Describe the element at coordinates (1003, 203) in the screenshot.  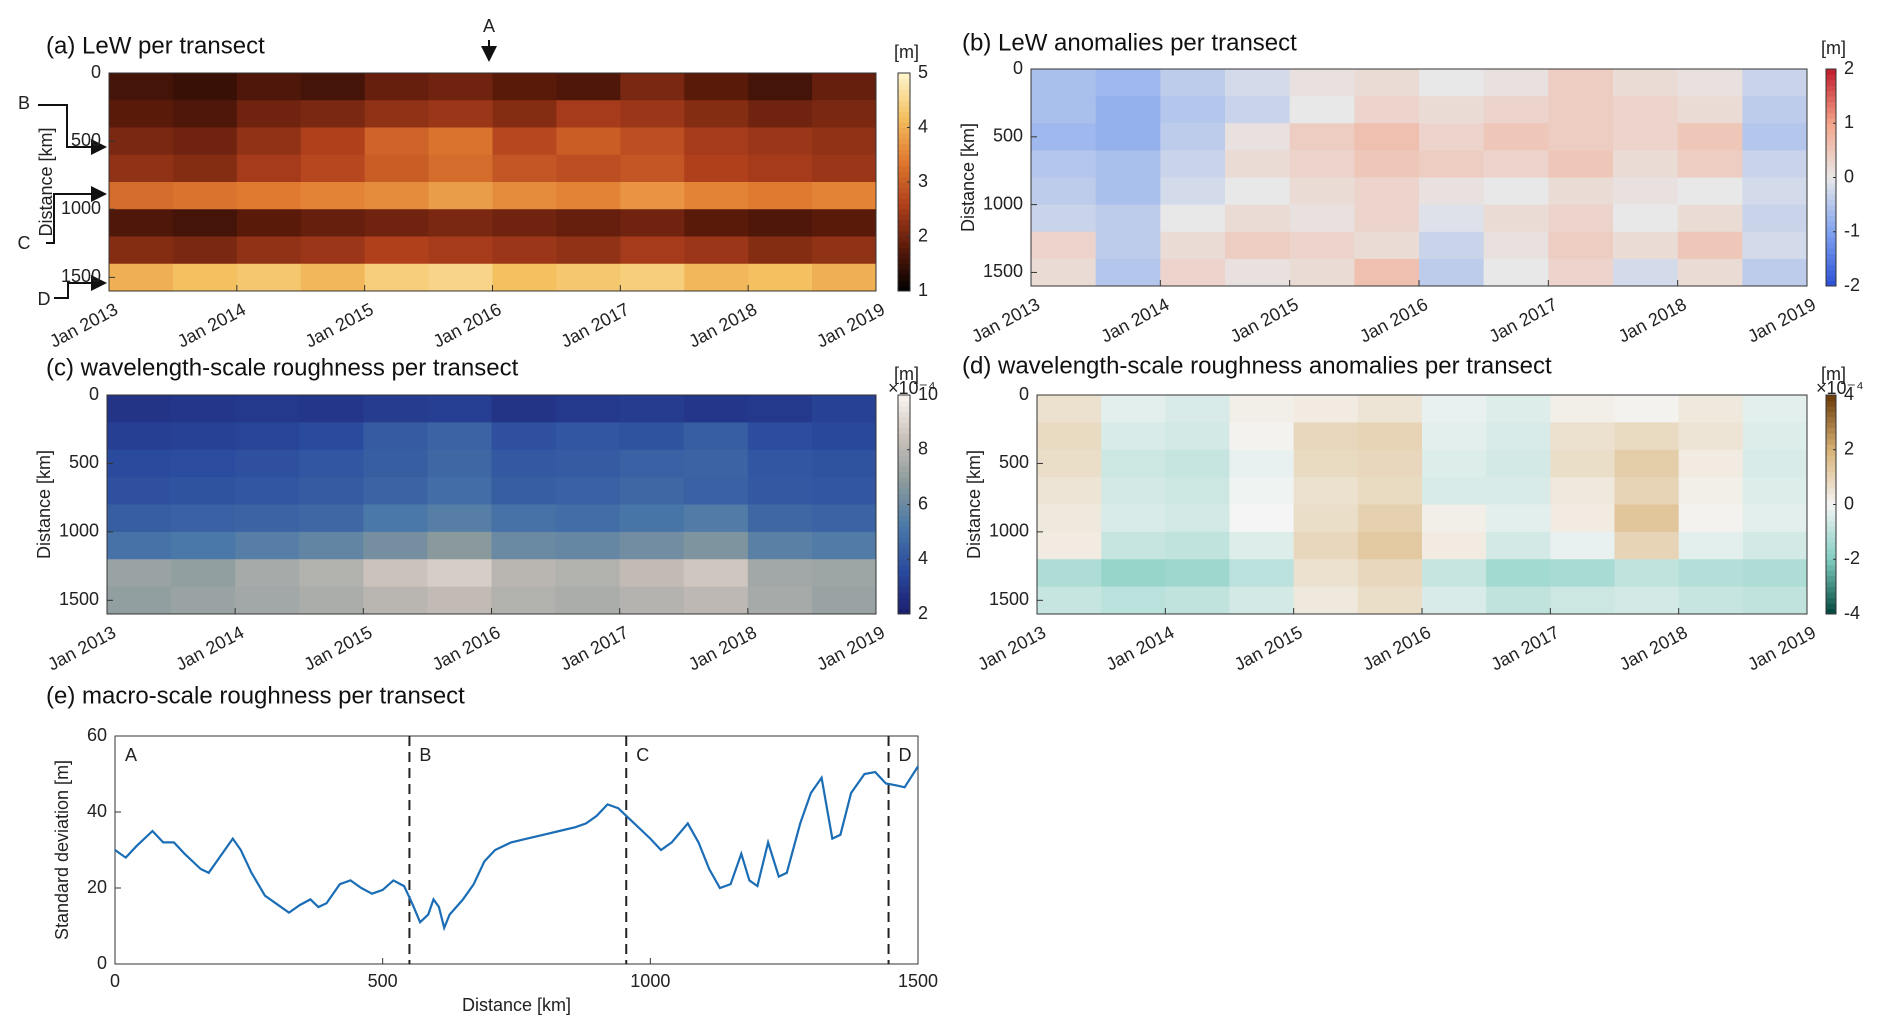
I see `y-tick-label: 1000` at that location.